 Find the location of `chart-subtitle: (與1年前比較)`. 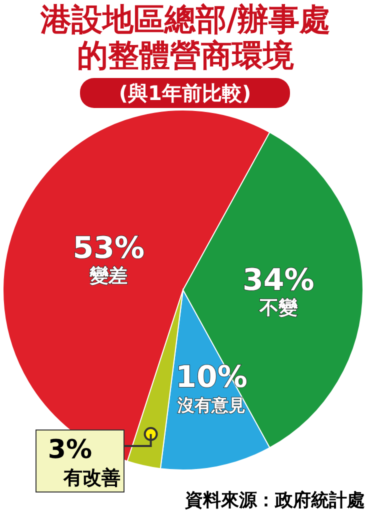

chart-subtitle: (與1年前比較) is located at coordinates (185, 93).